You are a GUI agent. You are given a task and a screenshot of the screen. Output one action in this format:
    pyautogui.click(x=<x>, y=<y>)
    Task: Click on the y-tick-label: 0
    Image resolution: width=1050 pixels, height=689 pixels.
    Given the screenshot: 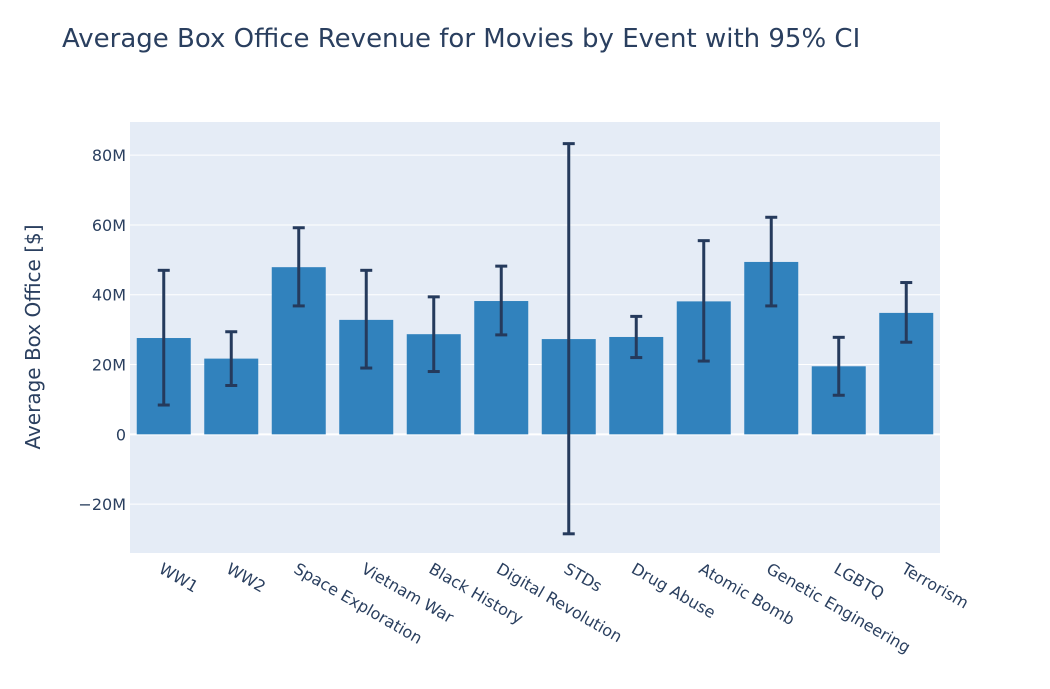 What is the action you would take?
    pyautogui.click(x=121, y=434)
    